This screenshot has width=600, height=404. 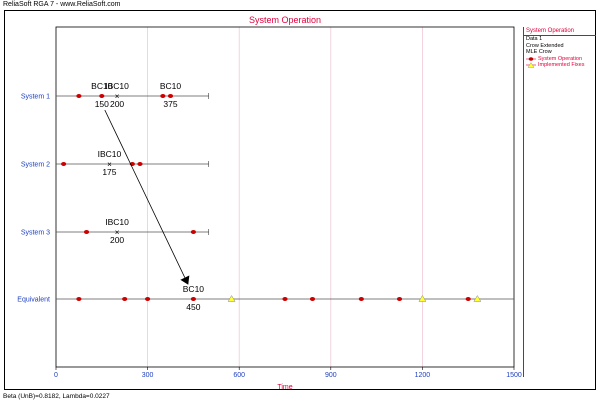 What do you see at coordinates (545, 45) in the screenshot?
I see `legend-model-name: Crow Extended` at bounding box center [545, 45].